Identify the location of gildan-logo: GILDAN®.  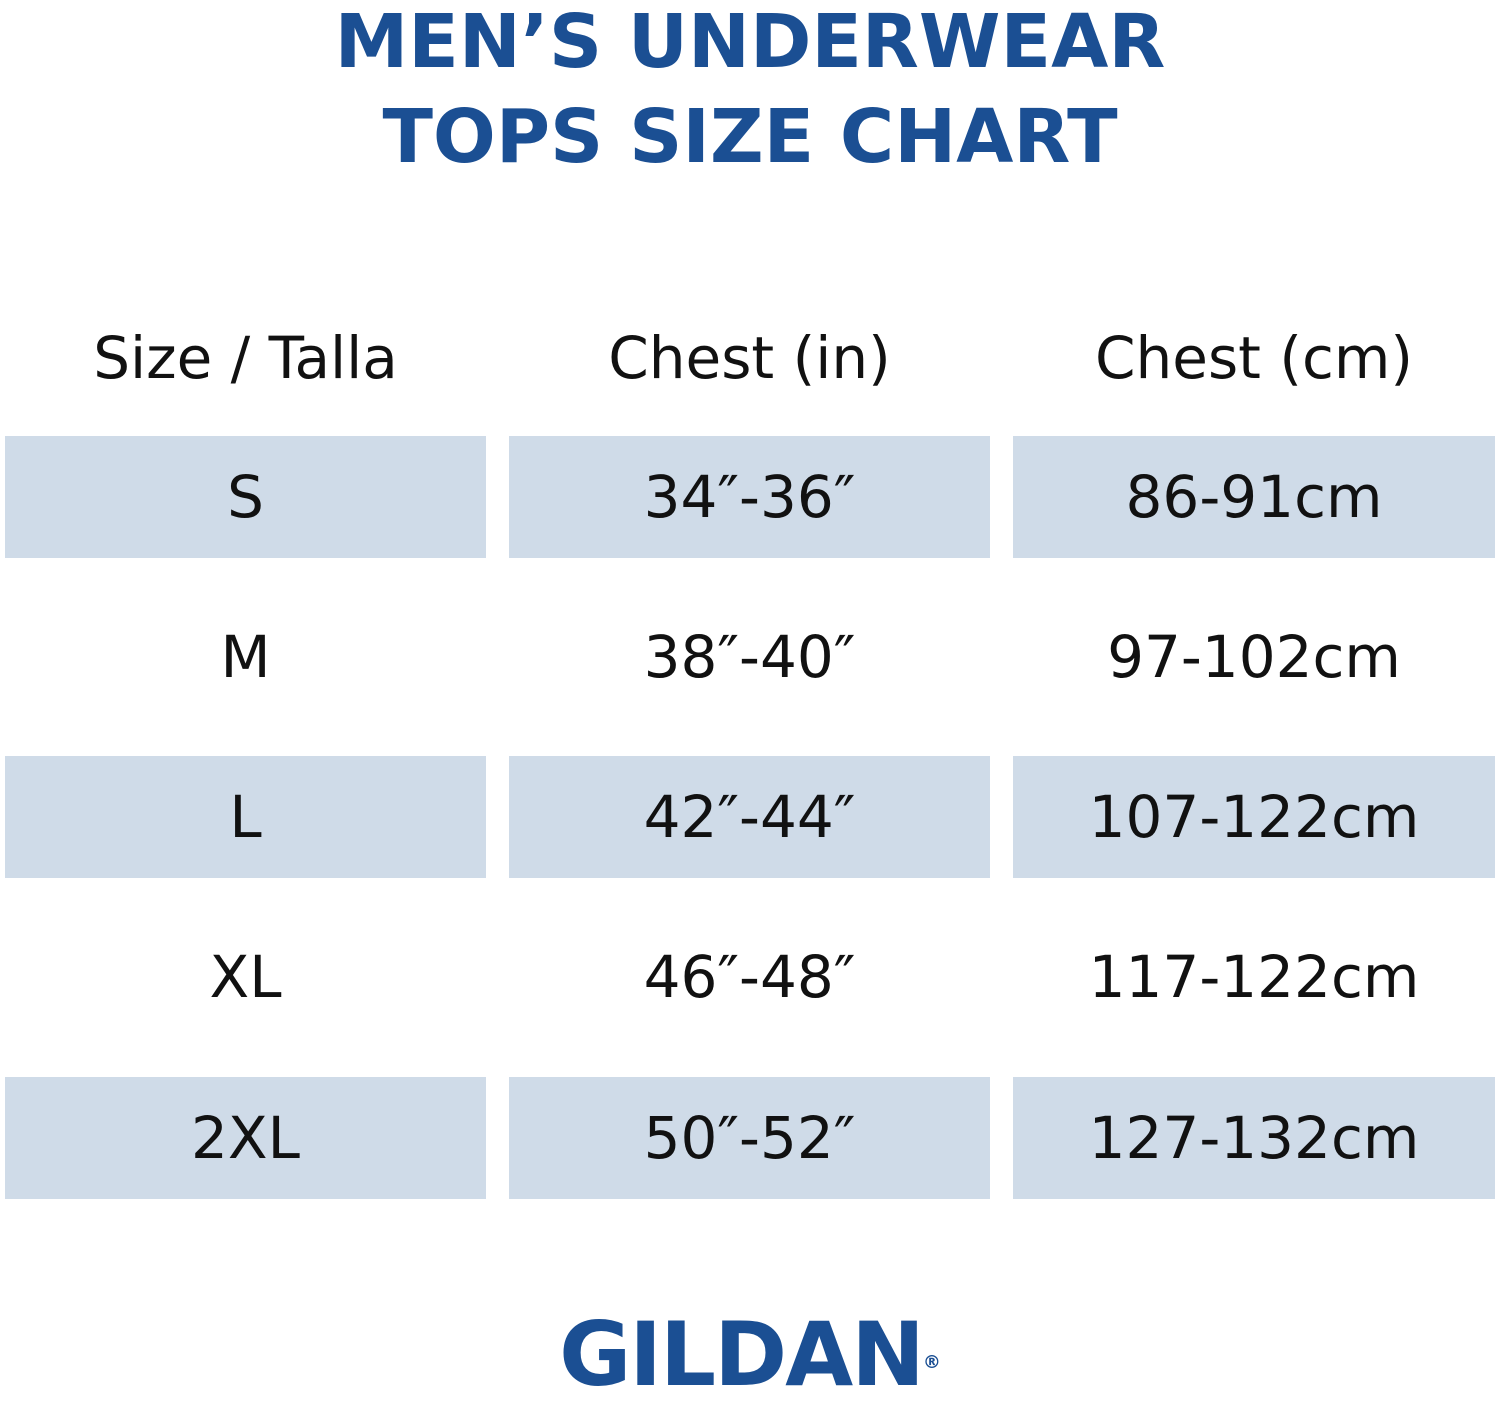
(750, 1355).